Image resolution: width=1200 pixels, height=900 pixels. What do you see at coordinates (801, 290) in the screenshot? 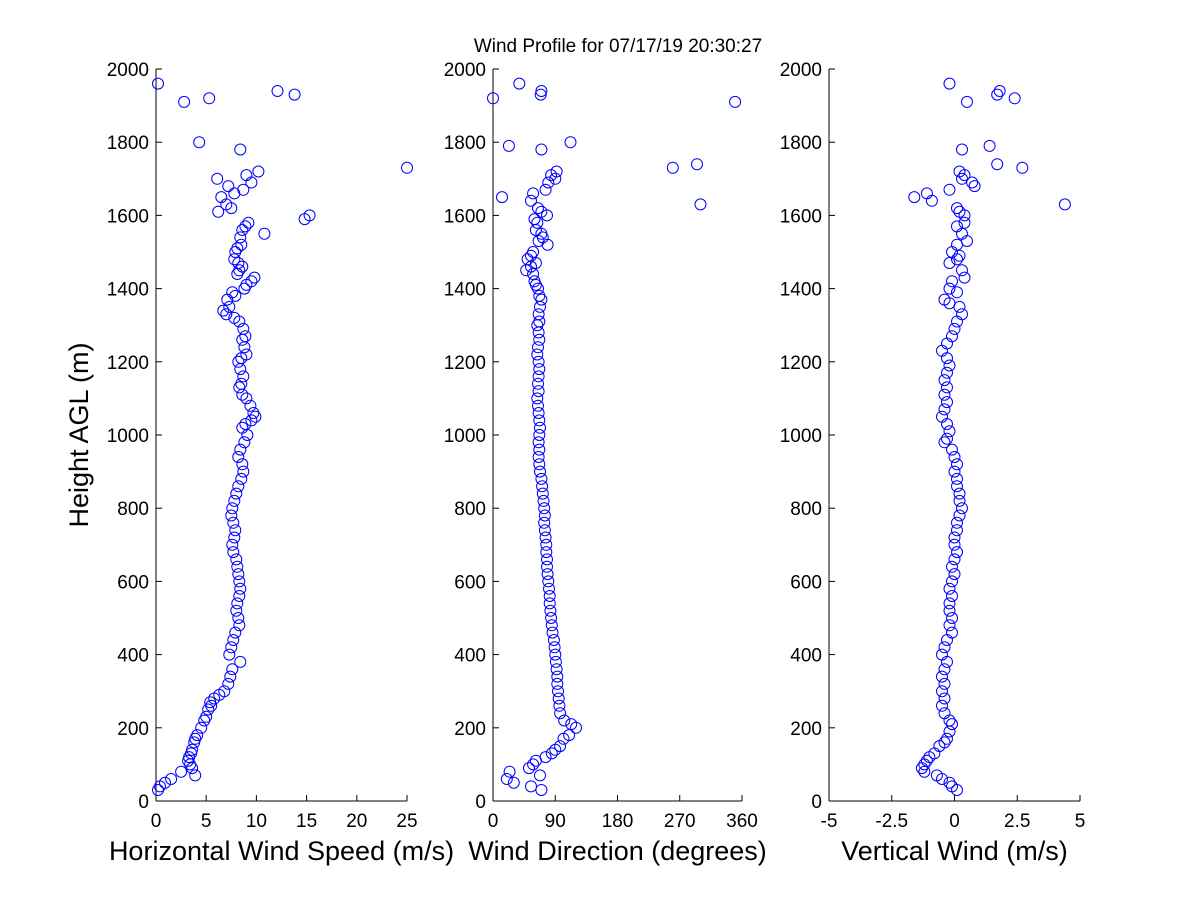
I see `vertical-y-tick-label: 1400` at bounding box center [801, 290].